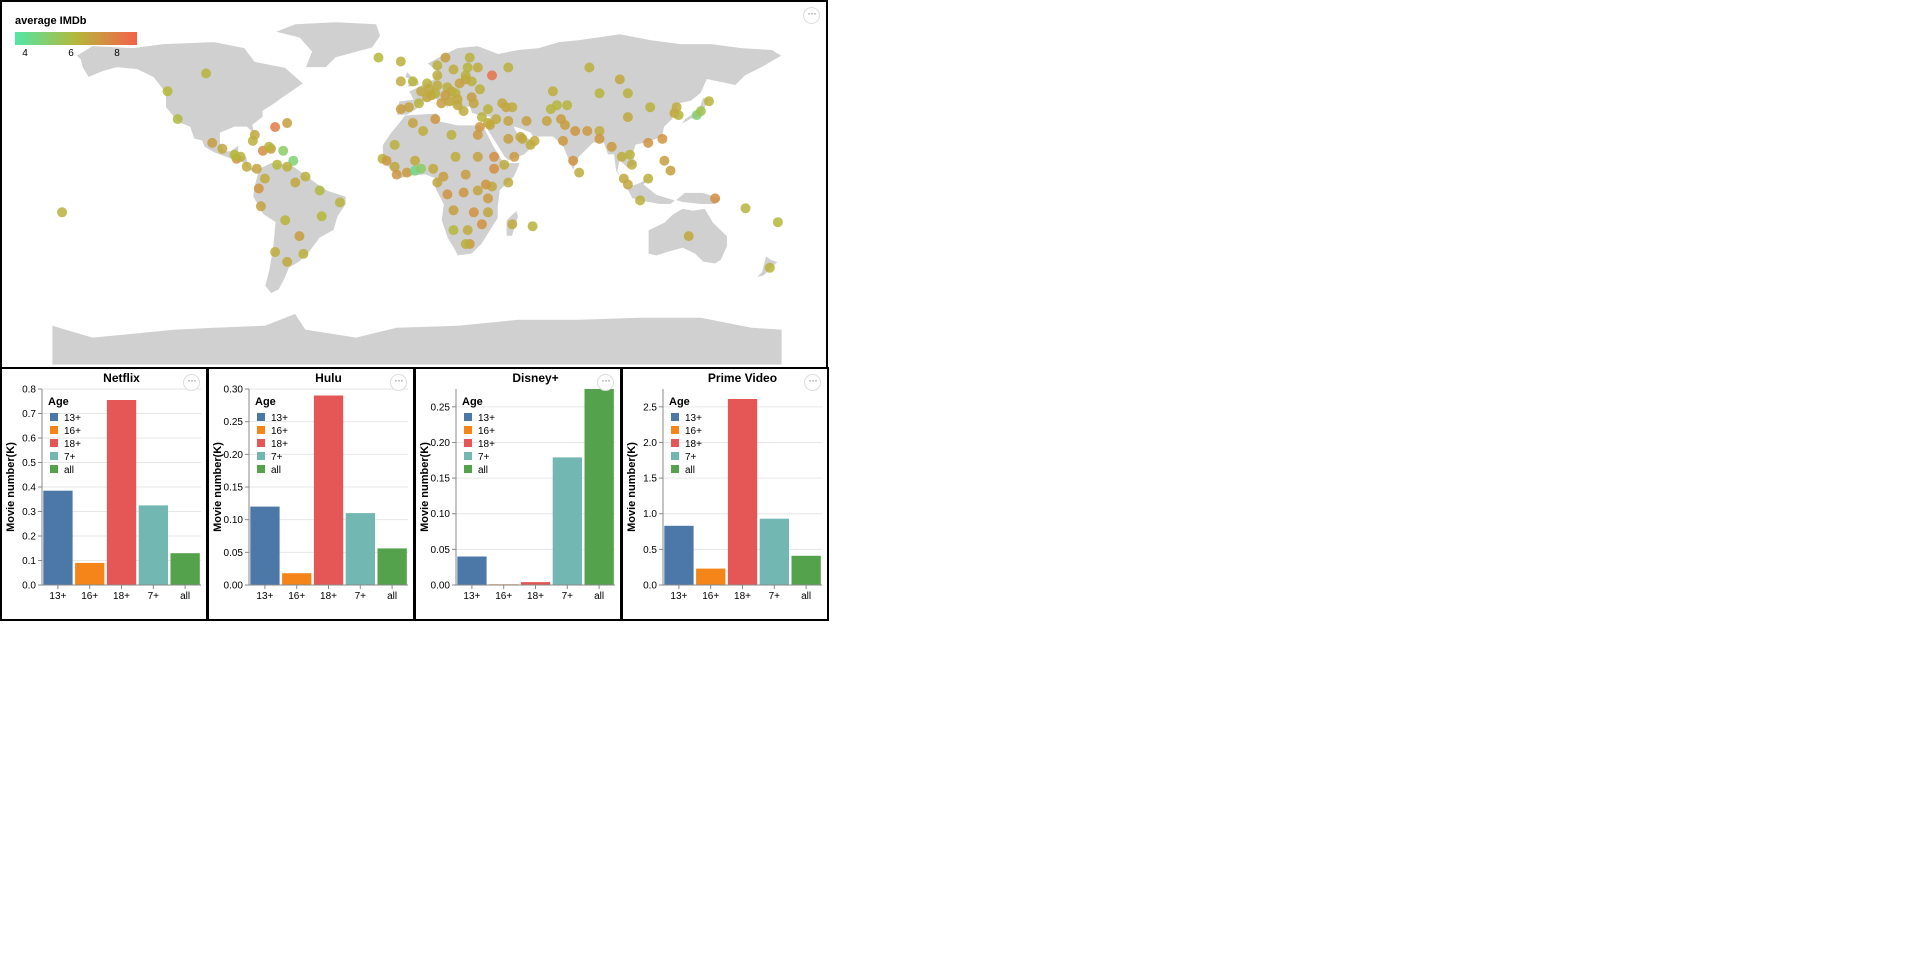 This screenshot has height=969, width=1920. Describe the element at coordinates (297, 579) in the screenshot. I see `bar-16+` at that location.